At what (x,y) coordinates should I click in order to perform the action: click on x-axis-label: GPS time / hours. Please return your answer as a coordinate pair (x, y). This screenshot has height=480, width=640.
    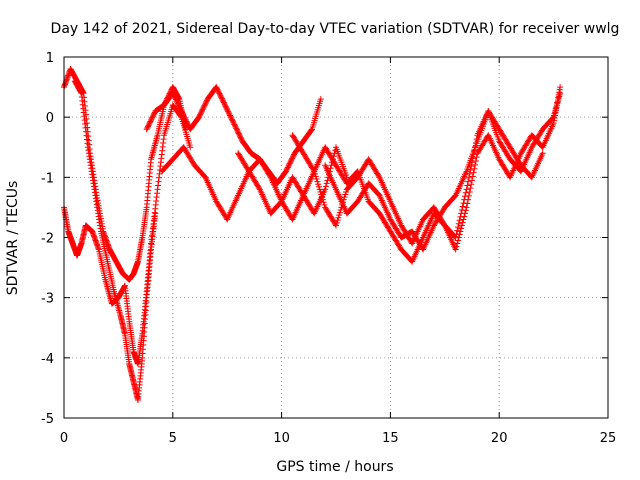
    Looking at the image, I should click on (334, 467).